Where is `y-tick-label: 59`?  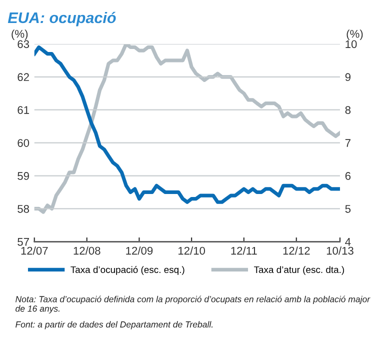
y-tick-label: 59 is located at coordinates (23, 176).